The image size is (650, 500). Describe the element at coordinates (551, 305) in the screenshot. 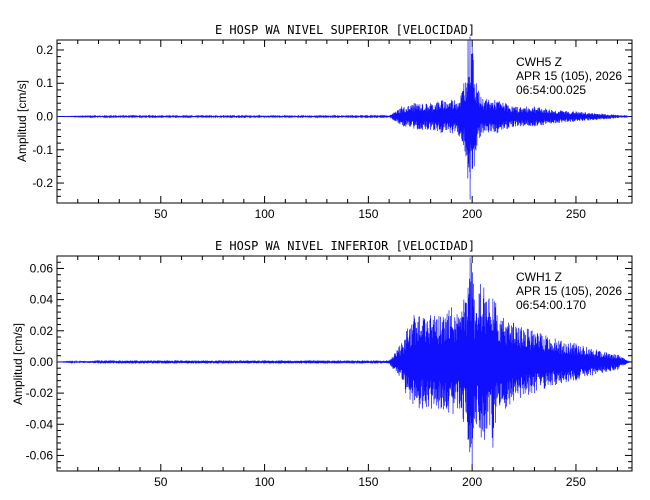

I see `time-label-inferior: 06:54:00.170` at that location.